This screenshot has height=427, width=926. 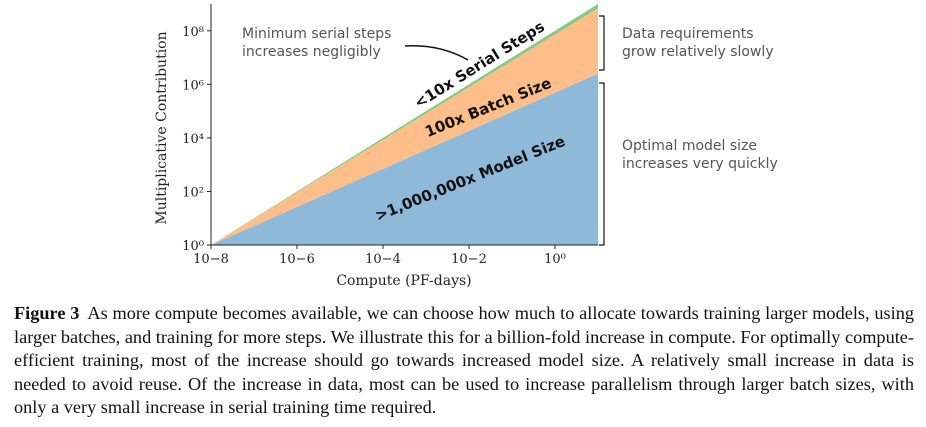 I want to click on annotation-model-line-1: Optimal model size, so click(x=689, y=146).